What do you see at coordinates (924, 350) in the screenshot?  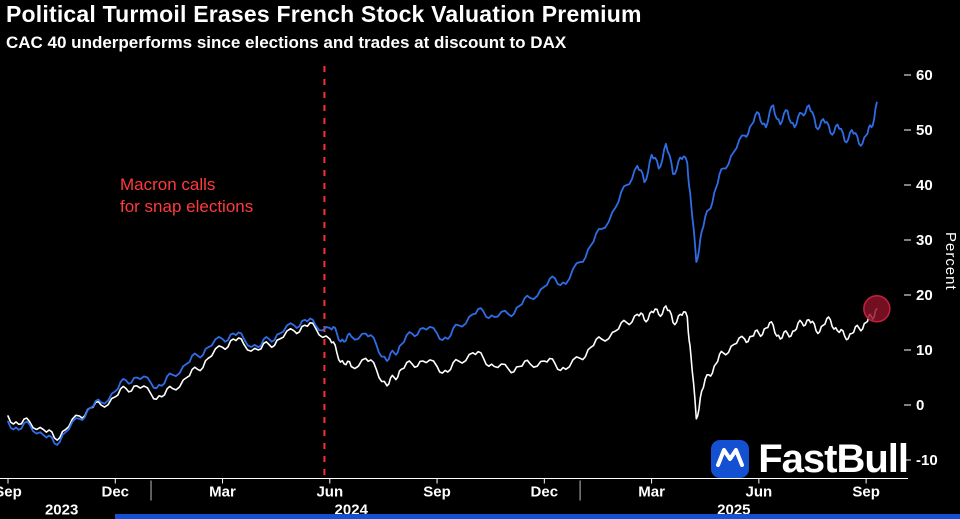 I see `y-tick-label: 10` at bounding box center [924, 350].